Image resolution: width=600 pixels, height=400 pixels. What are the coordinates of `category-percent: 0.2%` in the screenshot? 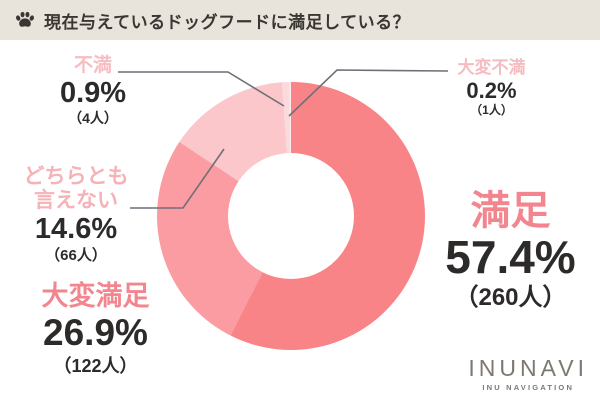 It's located at (491, 90).